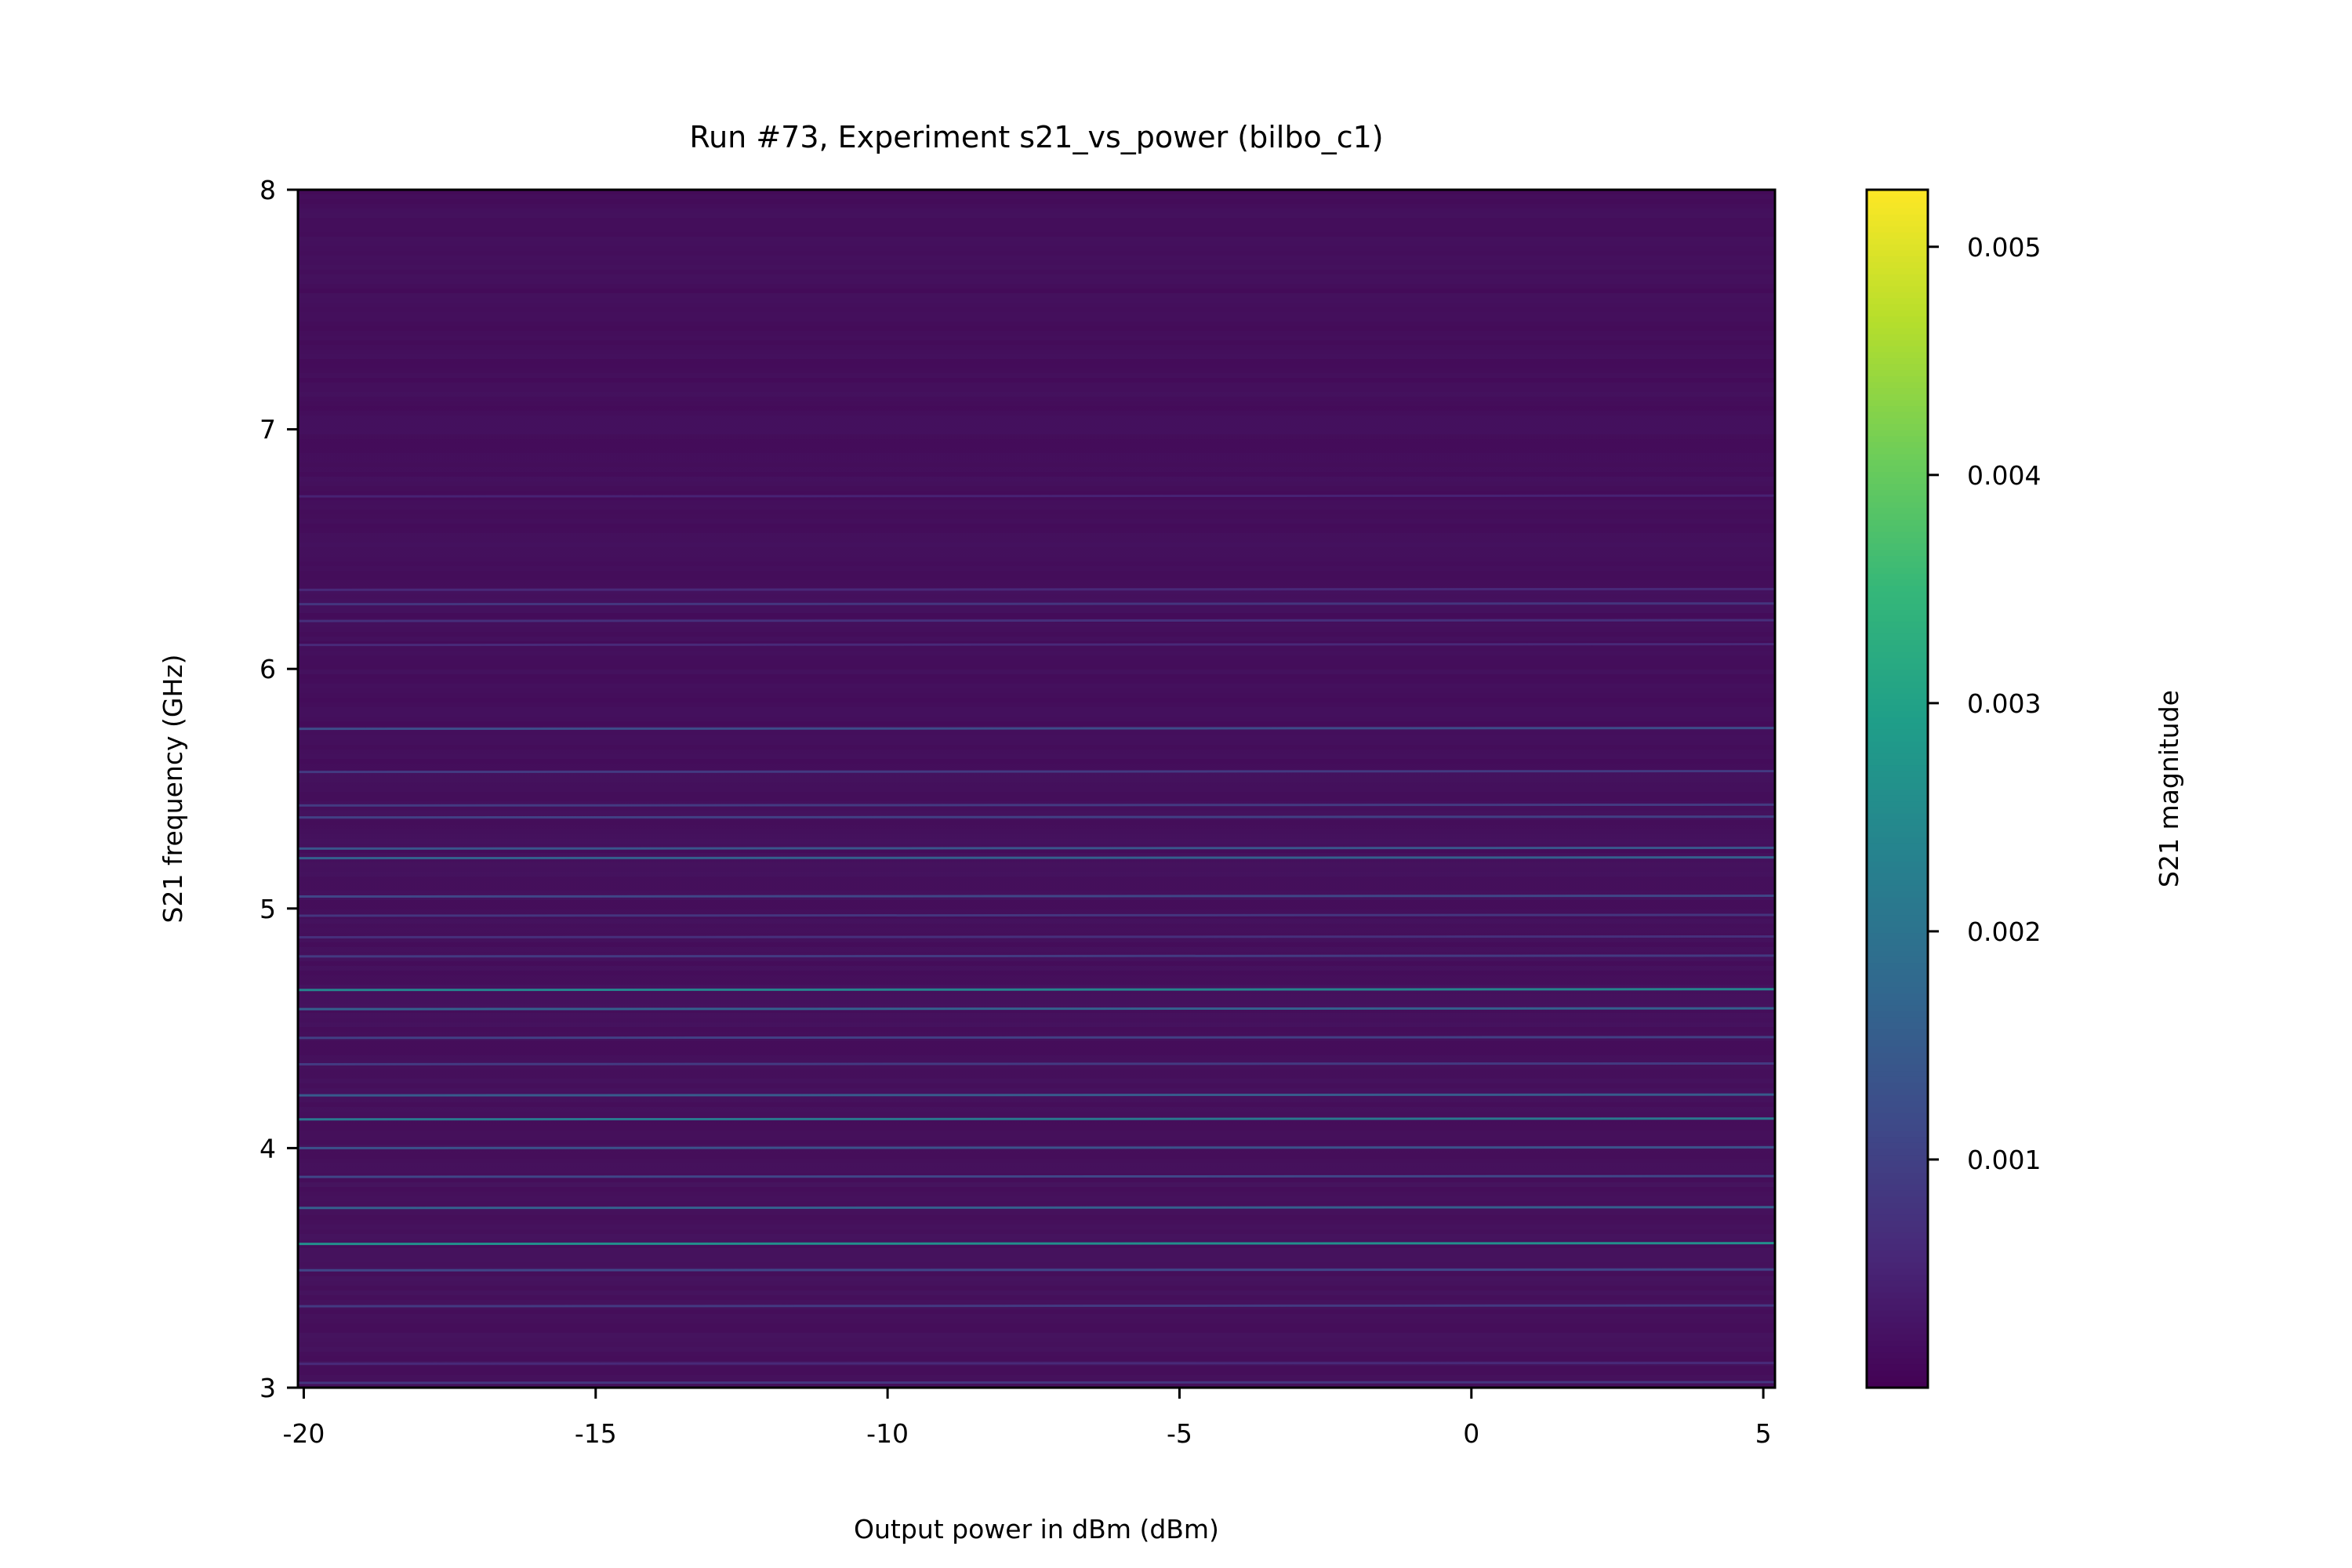 This screenshot has height=1568, width=2352. Describe the element at coordinates (2169, 788) in the screenshot. I see `colorbar-label: S21 magnitude` at that location.